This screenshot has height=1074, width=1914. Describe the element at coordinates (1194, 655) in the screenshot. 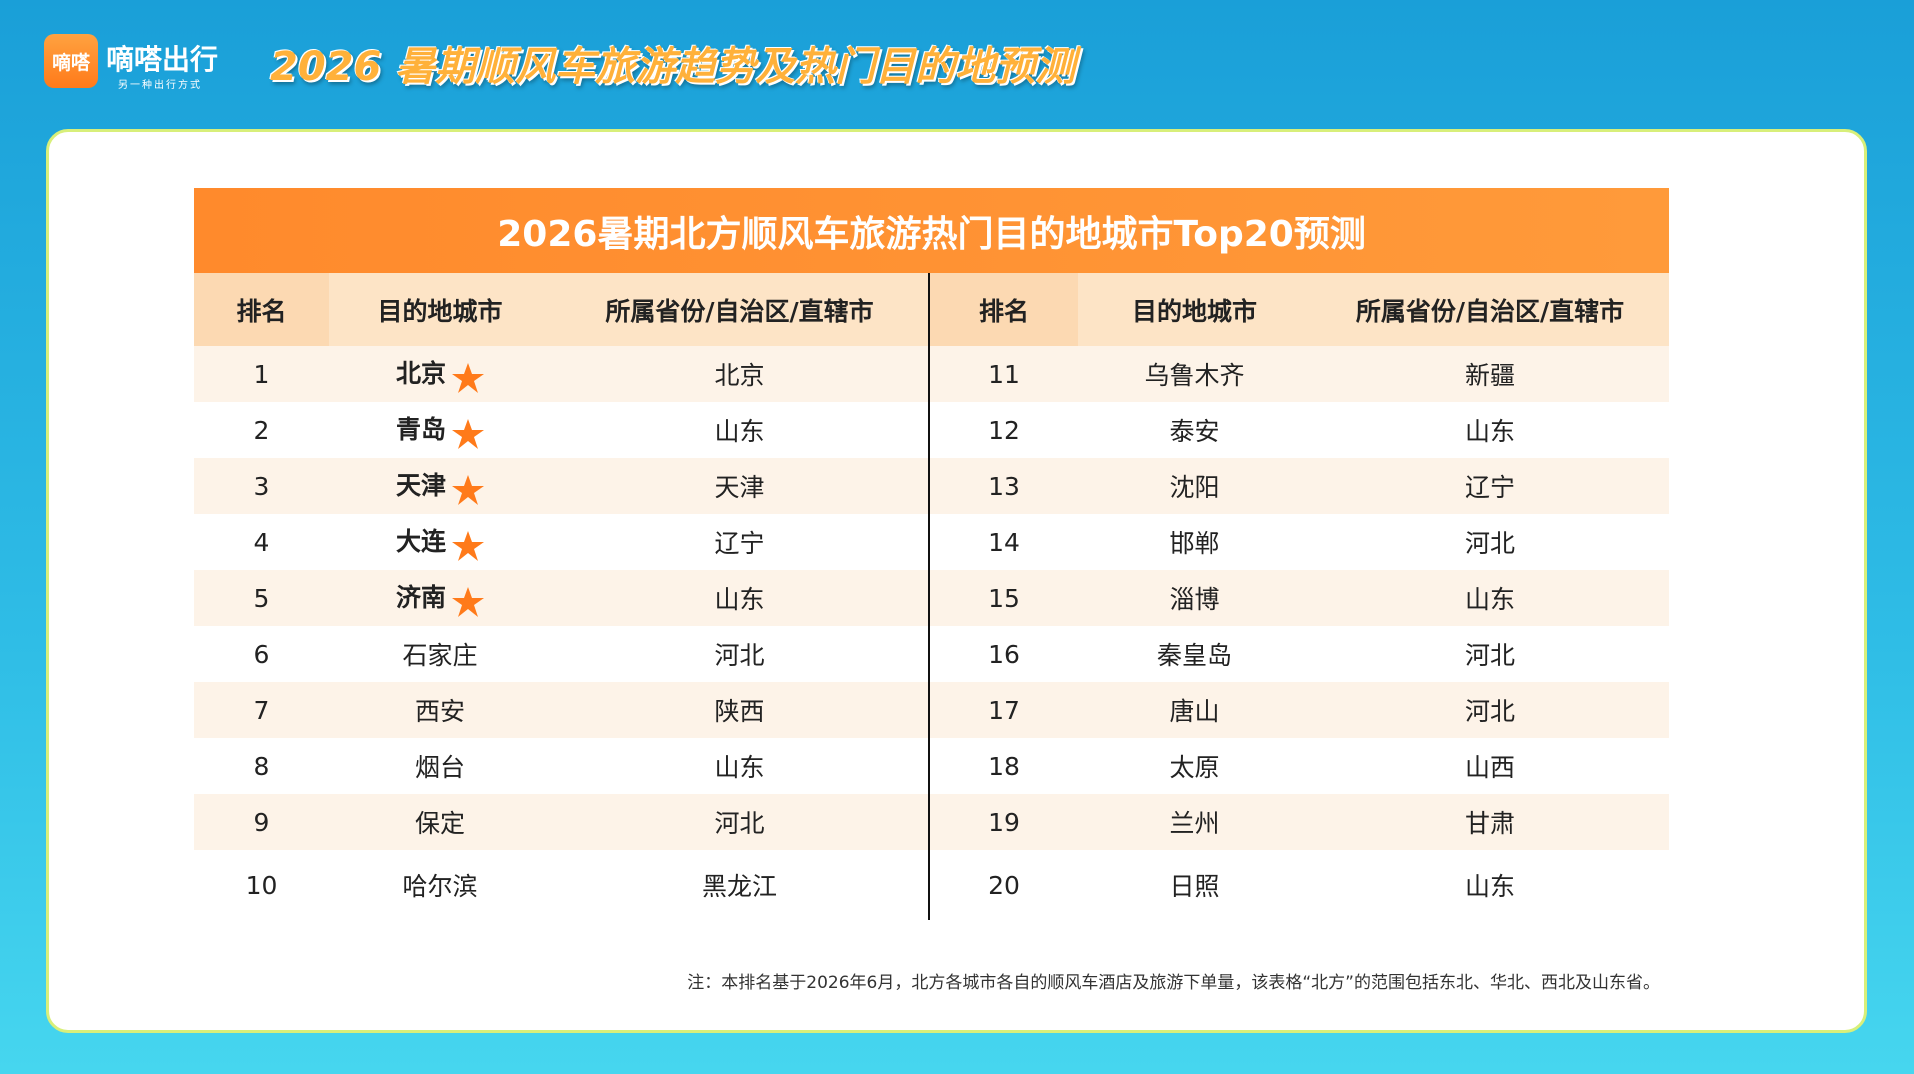

I see `table-cell: 秦皇岛` at that location.